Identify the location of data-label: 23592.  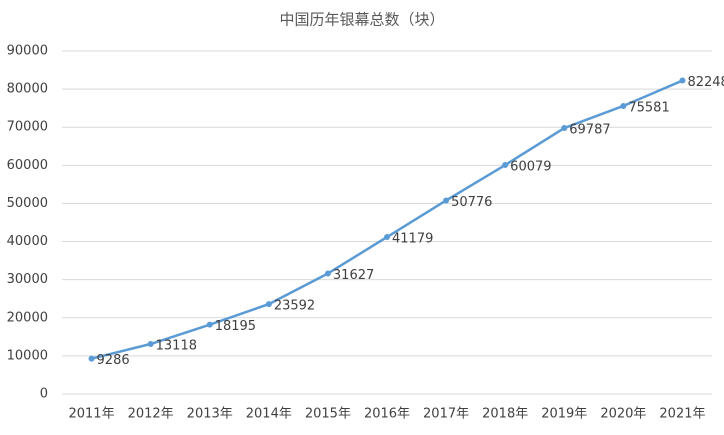
(294, 306).